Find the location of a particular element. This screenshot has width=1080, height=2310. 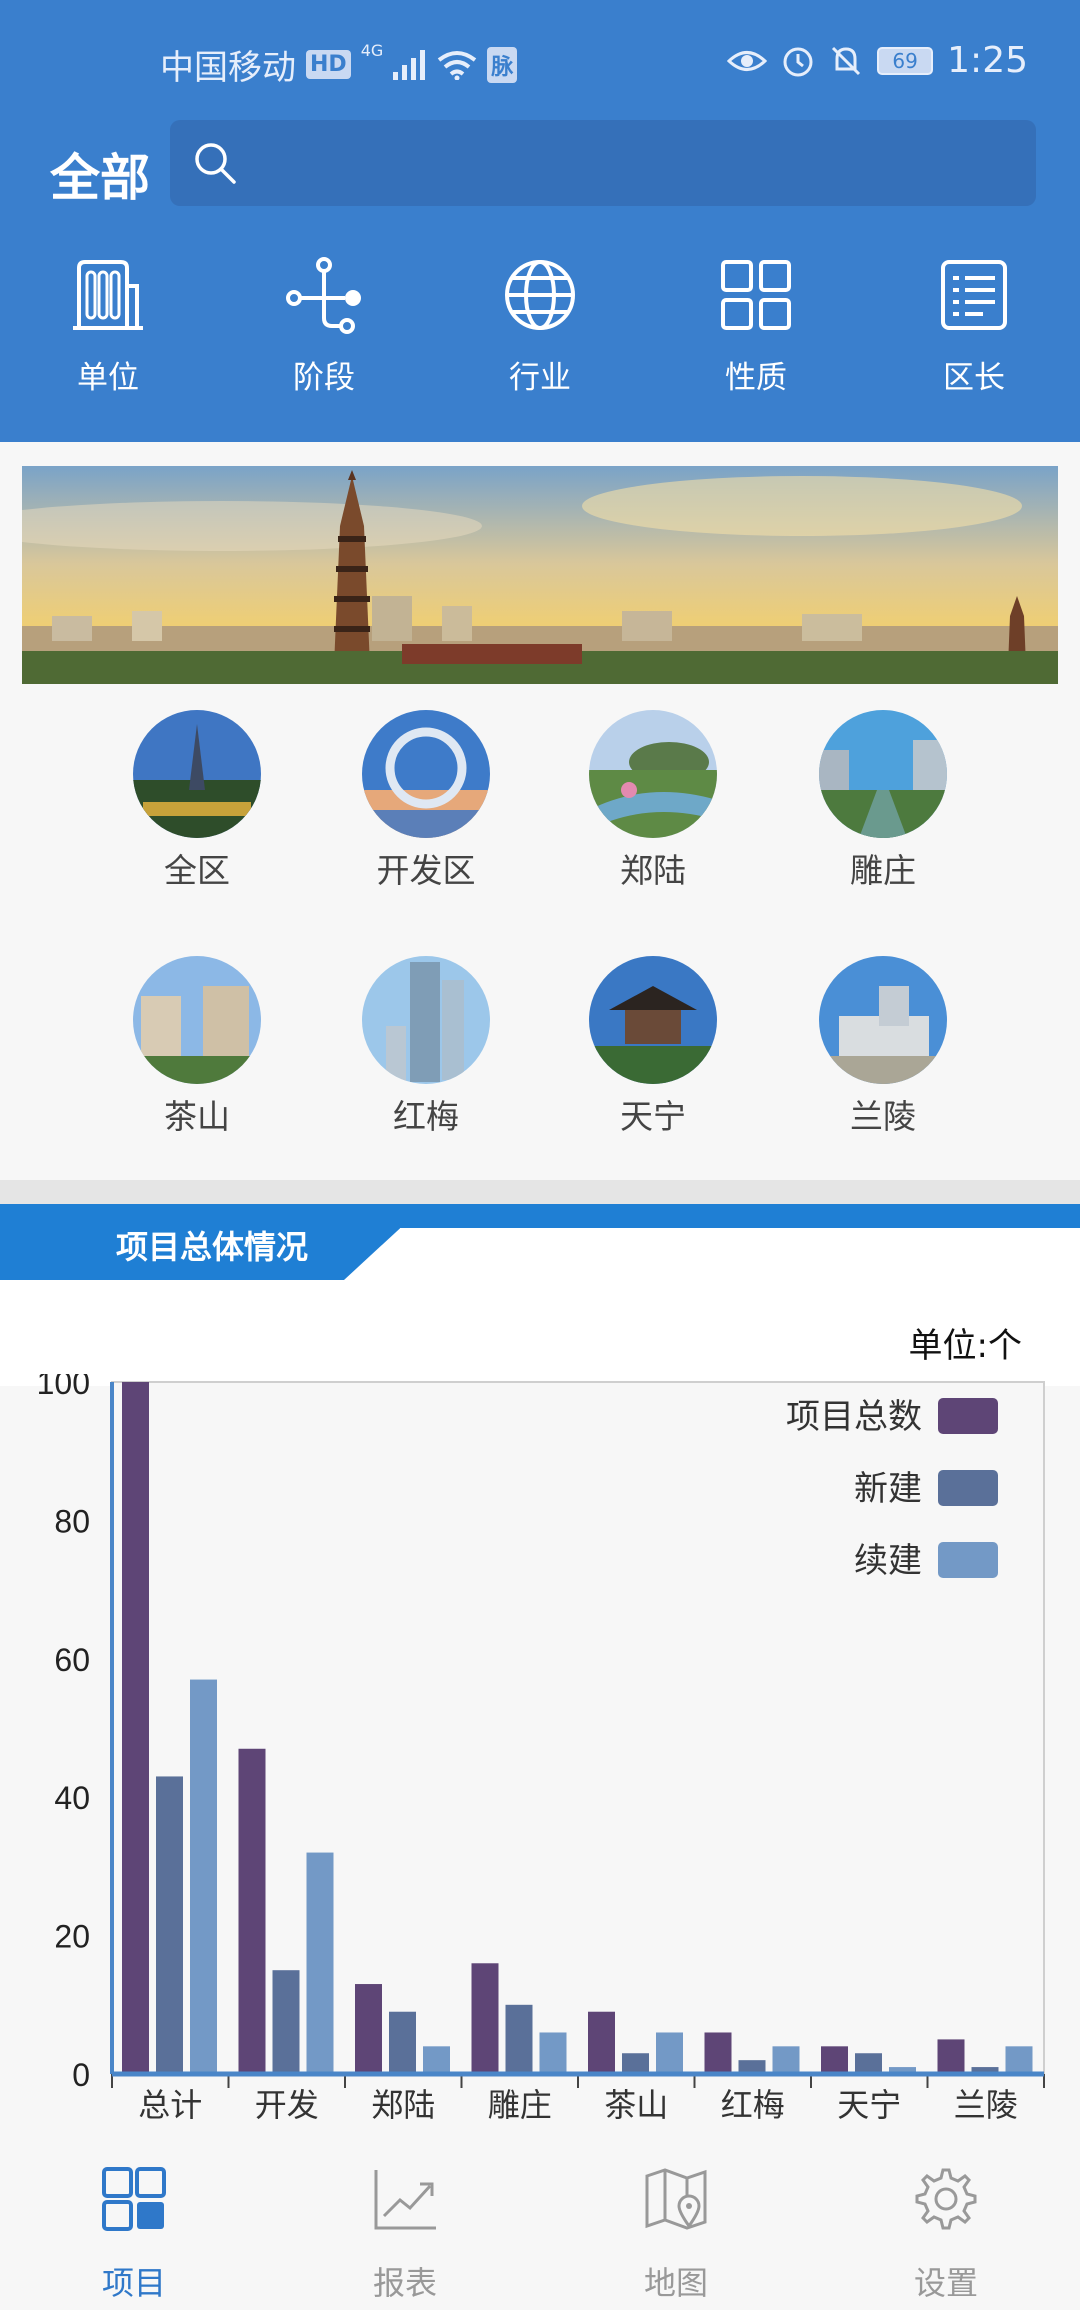

bar-续建-雕庄 is located at coordinates (553, 2053).